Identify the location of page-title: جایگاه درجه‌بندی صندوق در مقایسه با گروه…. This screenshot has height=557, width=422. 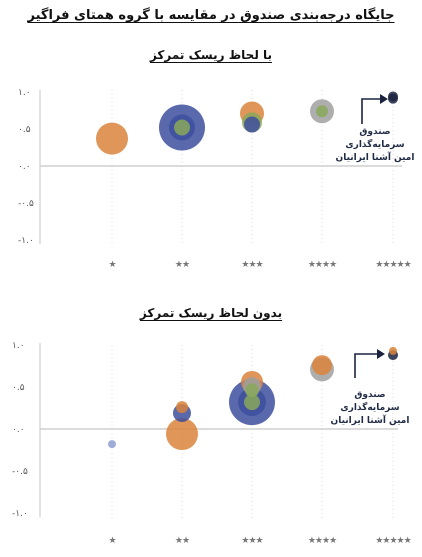
(211, 15).